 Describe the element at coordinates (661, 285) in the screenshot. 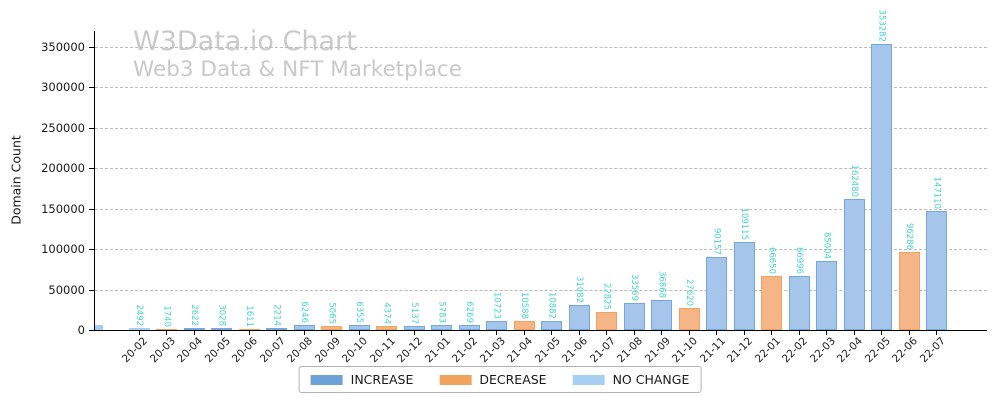

I see `bar-value-label: 36868` at that location.